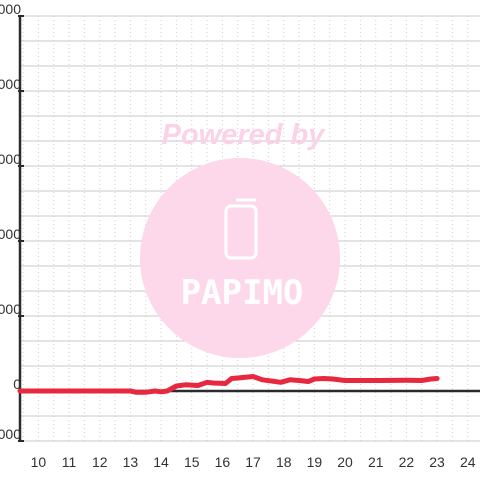 This screenshot has height=480, width=480. I want to click on x-tick-label: 18, so click(284, 462).